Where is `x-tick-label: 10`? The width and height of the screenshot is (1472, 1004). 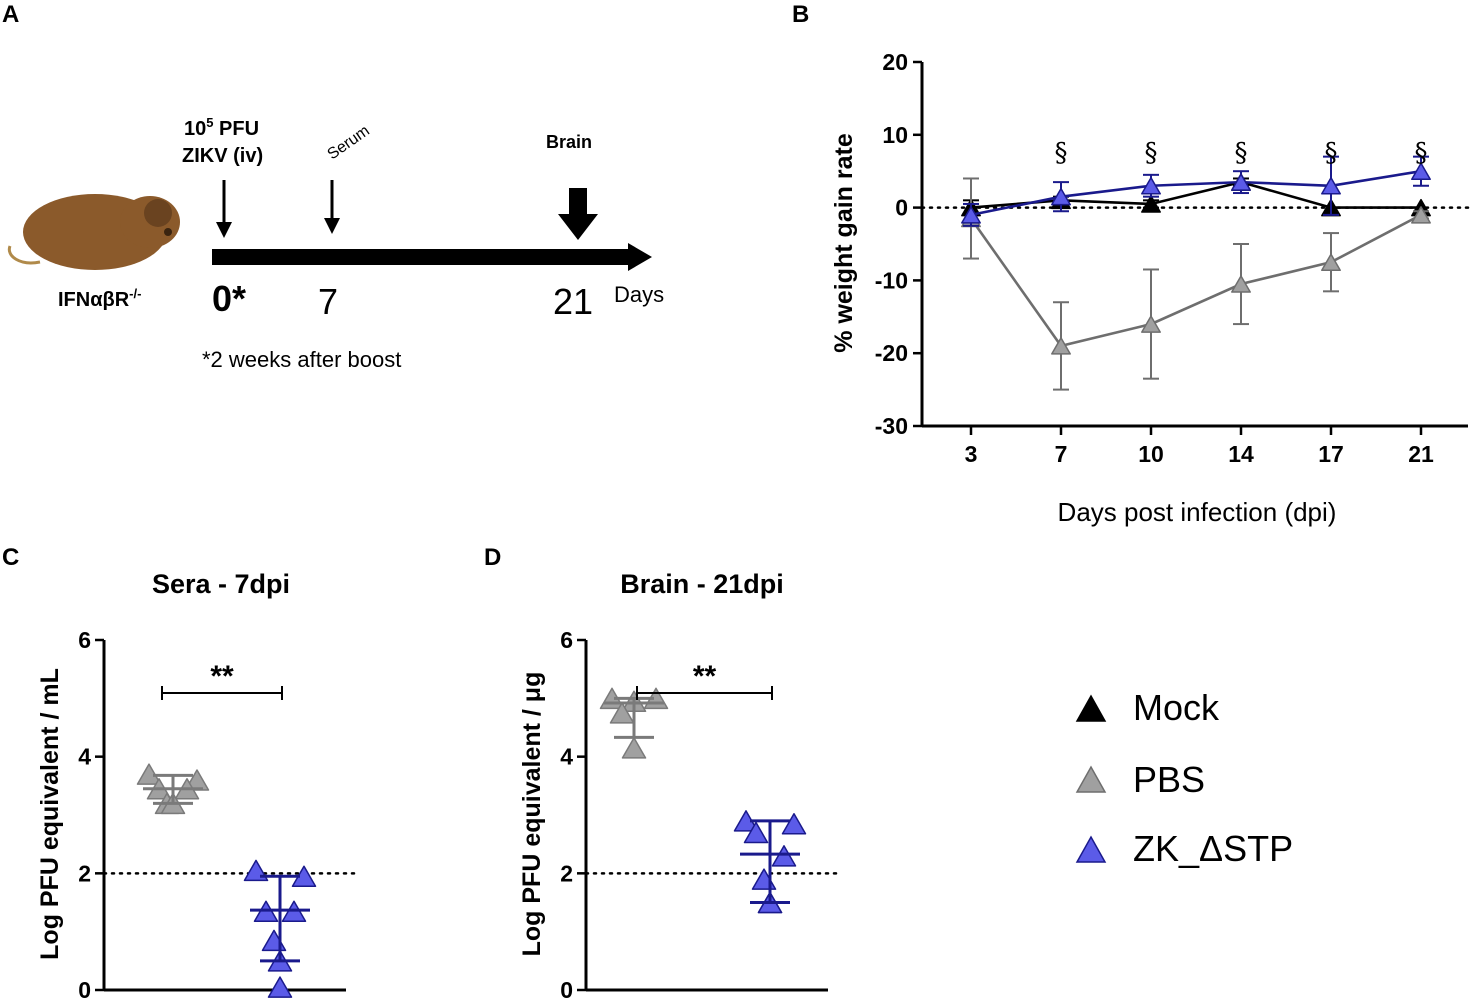 x-tick-label: 10 is located at coordinates (1151, 454).